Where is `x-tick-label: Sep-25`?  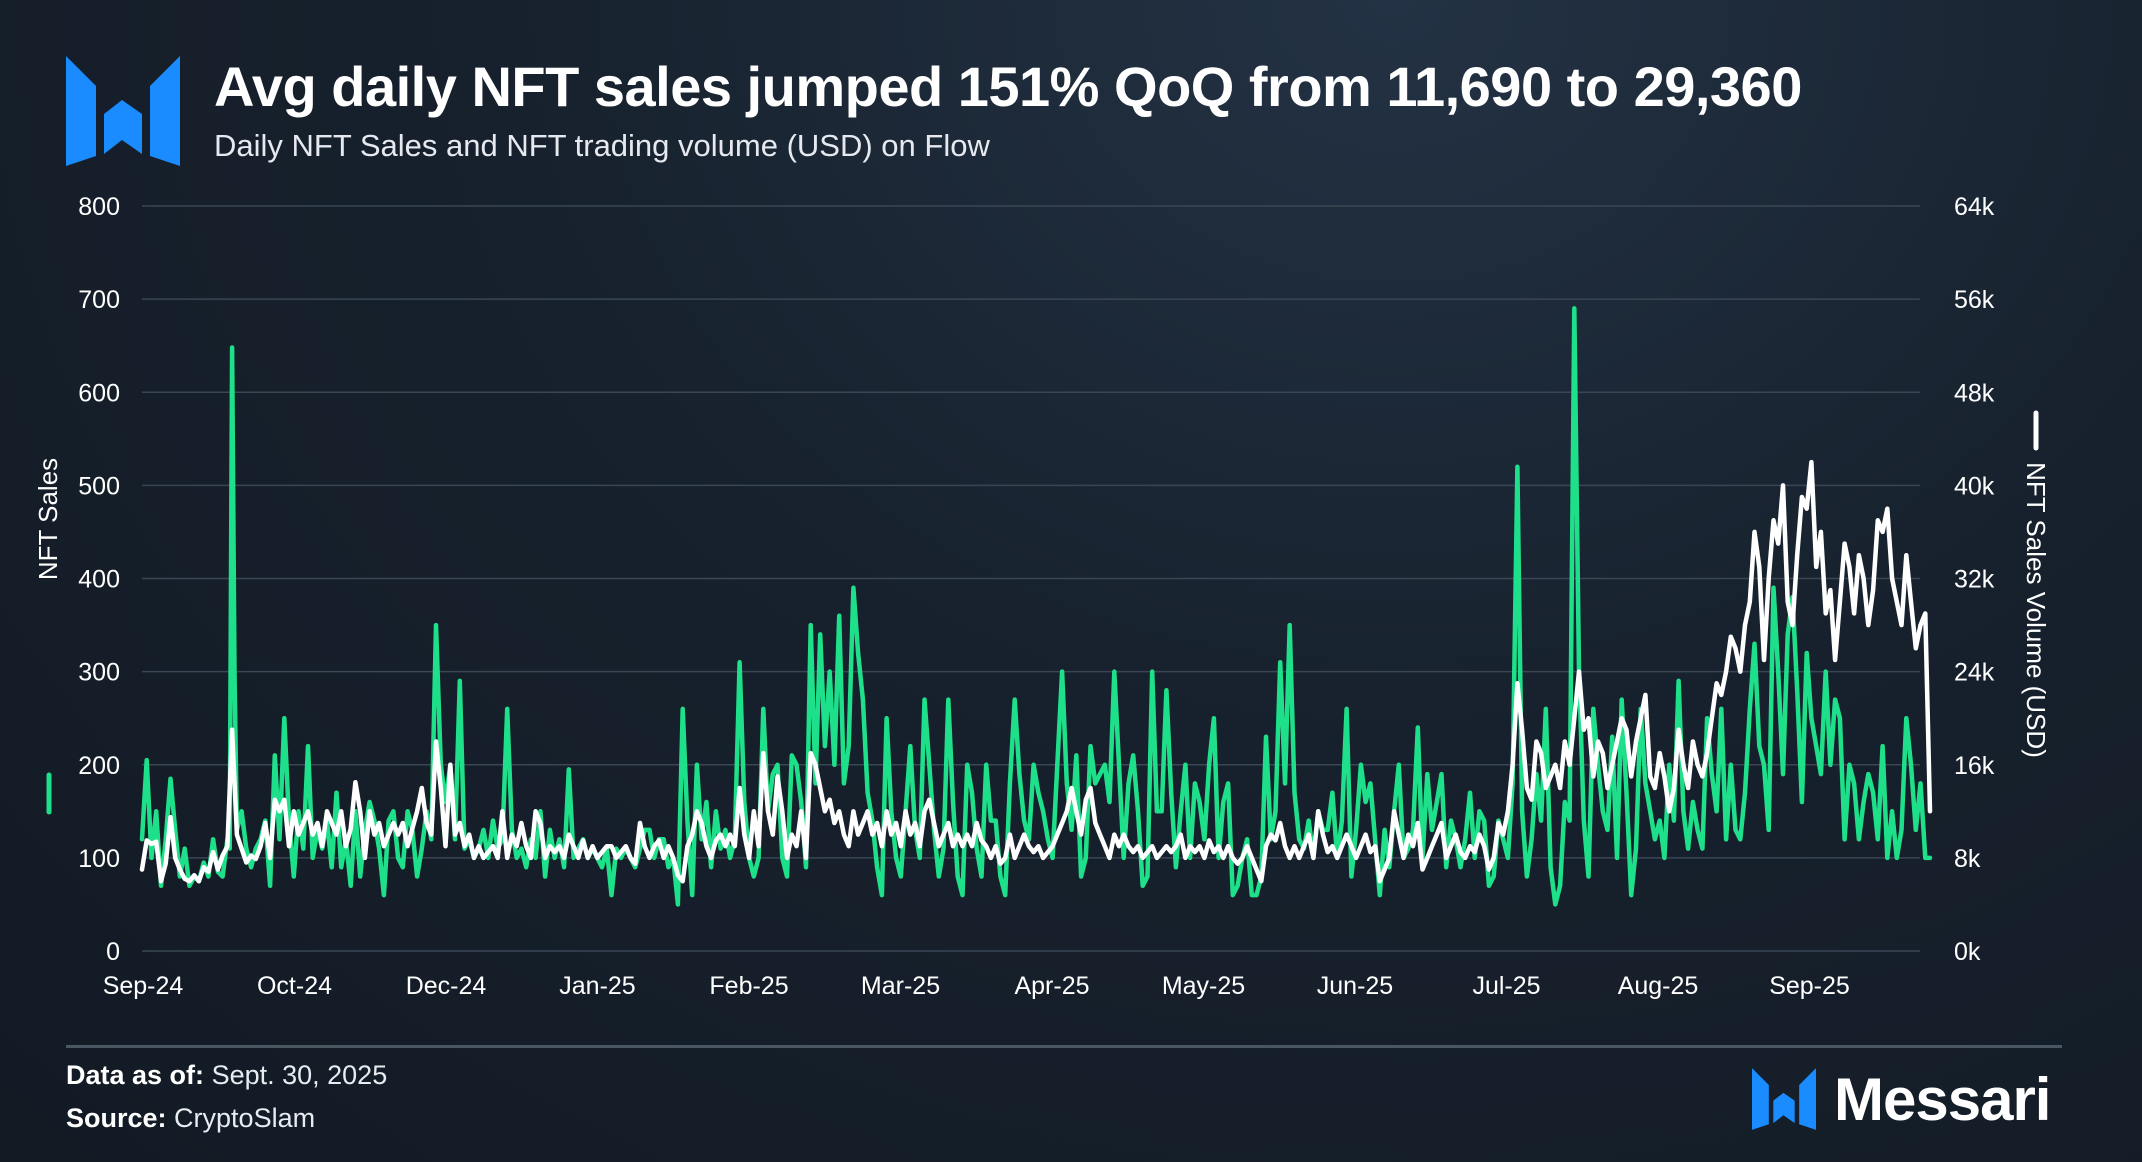 x-tick-label: Sep-25 is located at coordinates (1809, 986).